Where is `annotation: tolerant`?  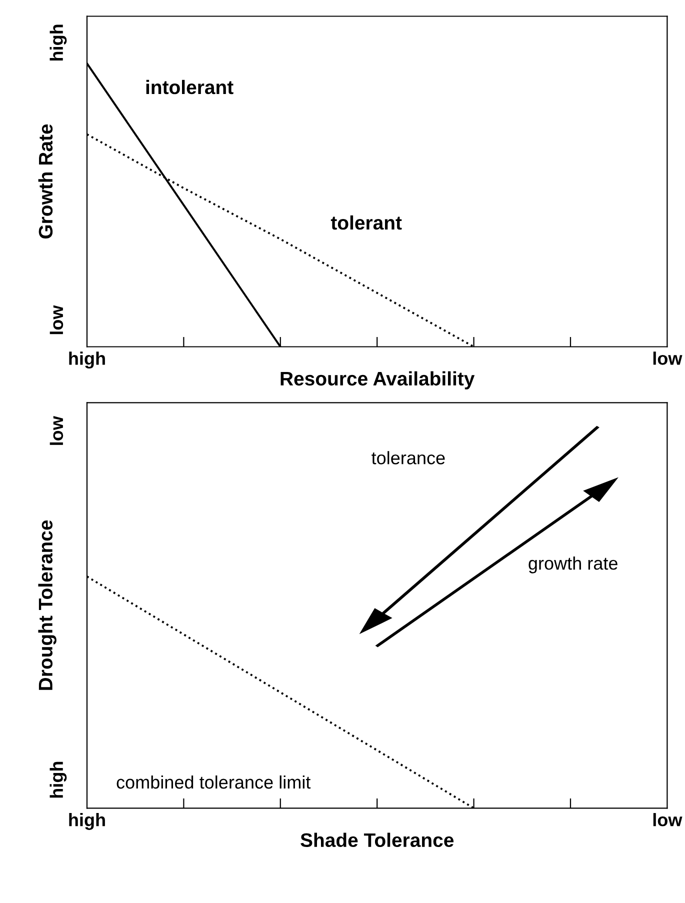 annotation: tolerant is located at coordinates (366, 222).